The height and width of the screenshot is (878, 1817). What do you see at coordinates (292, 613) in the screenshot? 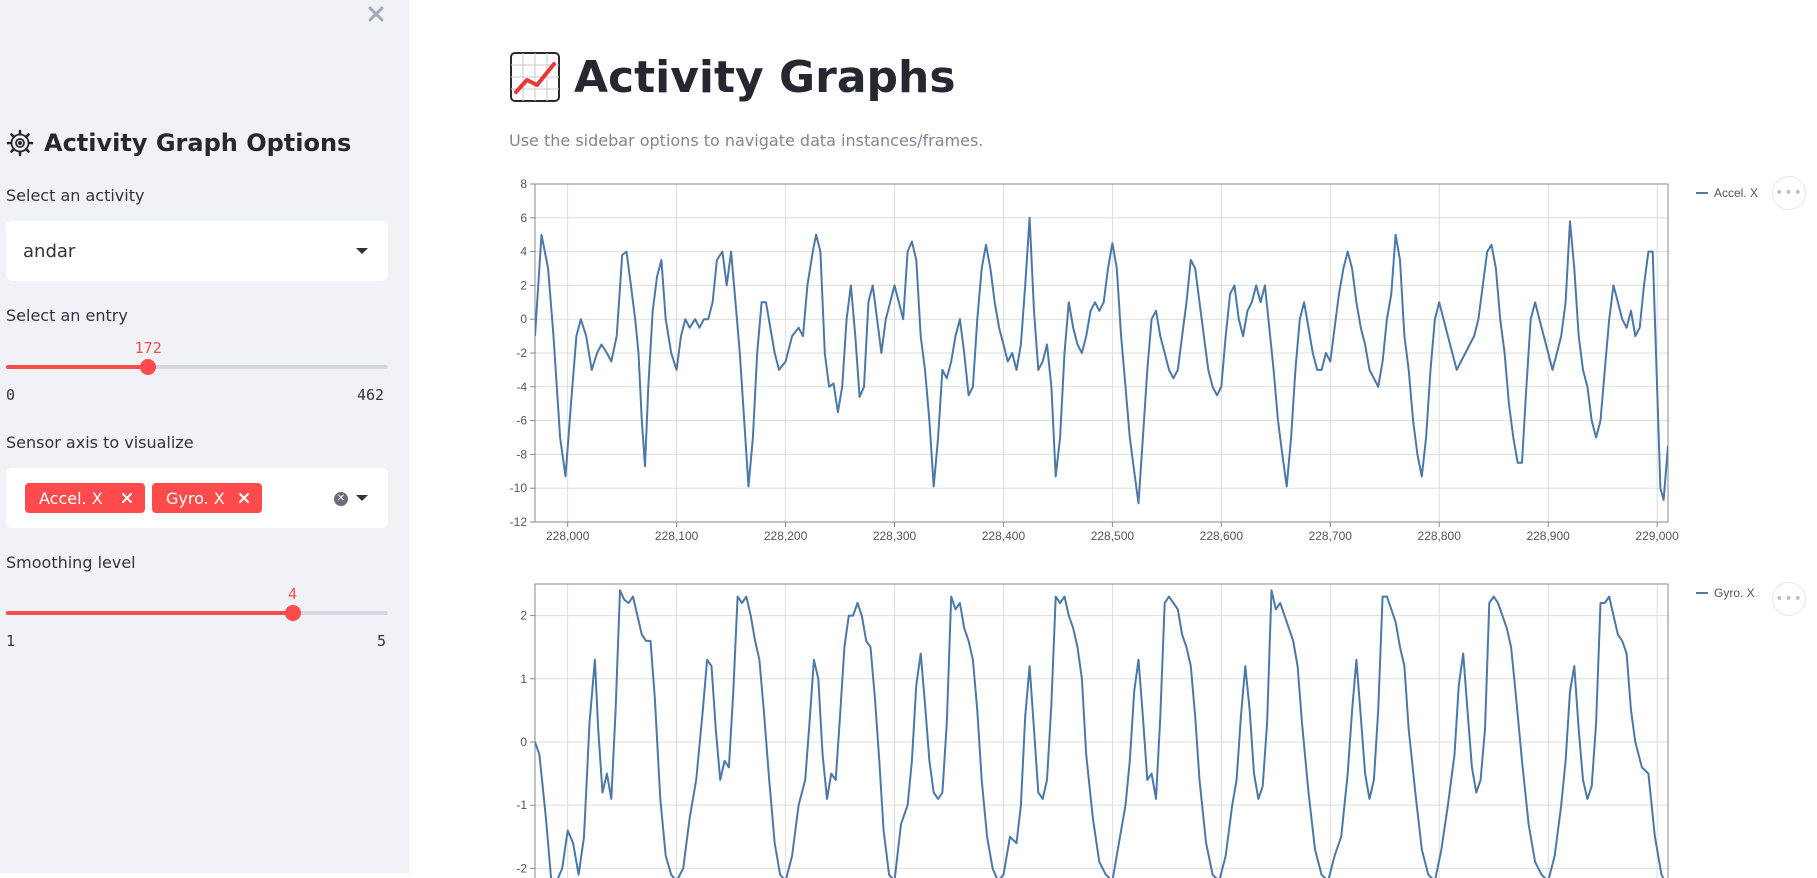
I see `smoothing-slider-thumb` at bounding box center [292, 613].